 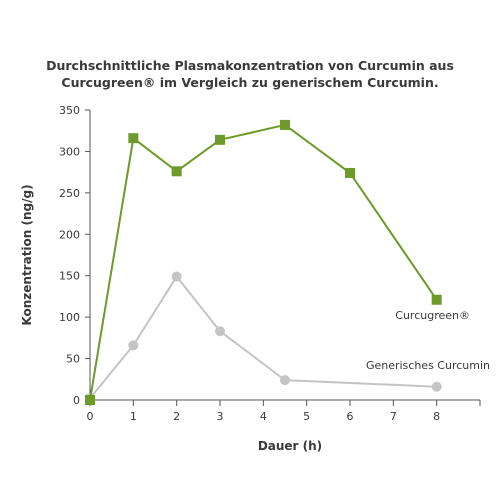 What do you see at coordinates (290, 446) in the screenshot?
I see `x-axis-label: Dauer (h)` at bounding box center [290, 446].